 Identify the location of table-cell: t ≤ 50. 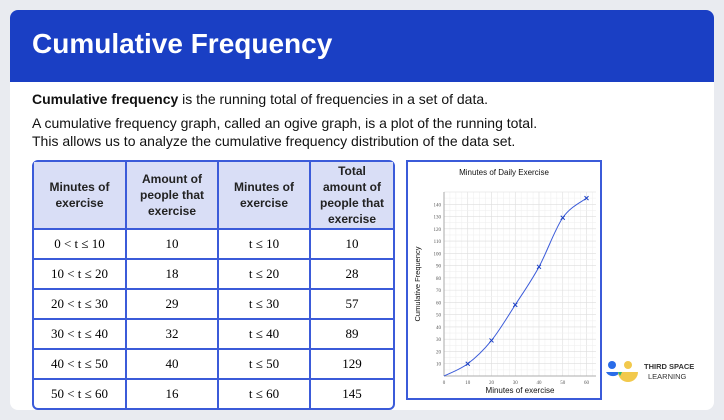
(265, 365).